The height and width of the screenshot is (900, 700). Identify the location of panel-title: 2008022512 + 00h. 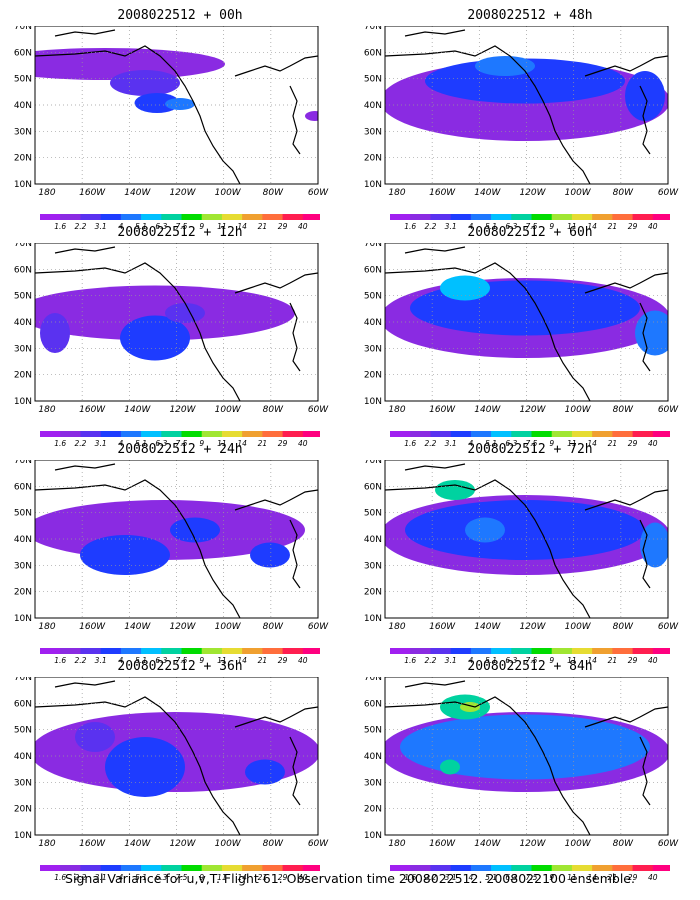
(180, 15).